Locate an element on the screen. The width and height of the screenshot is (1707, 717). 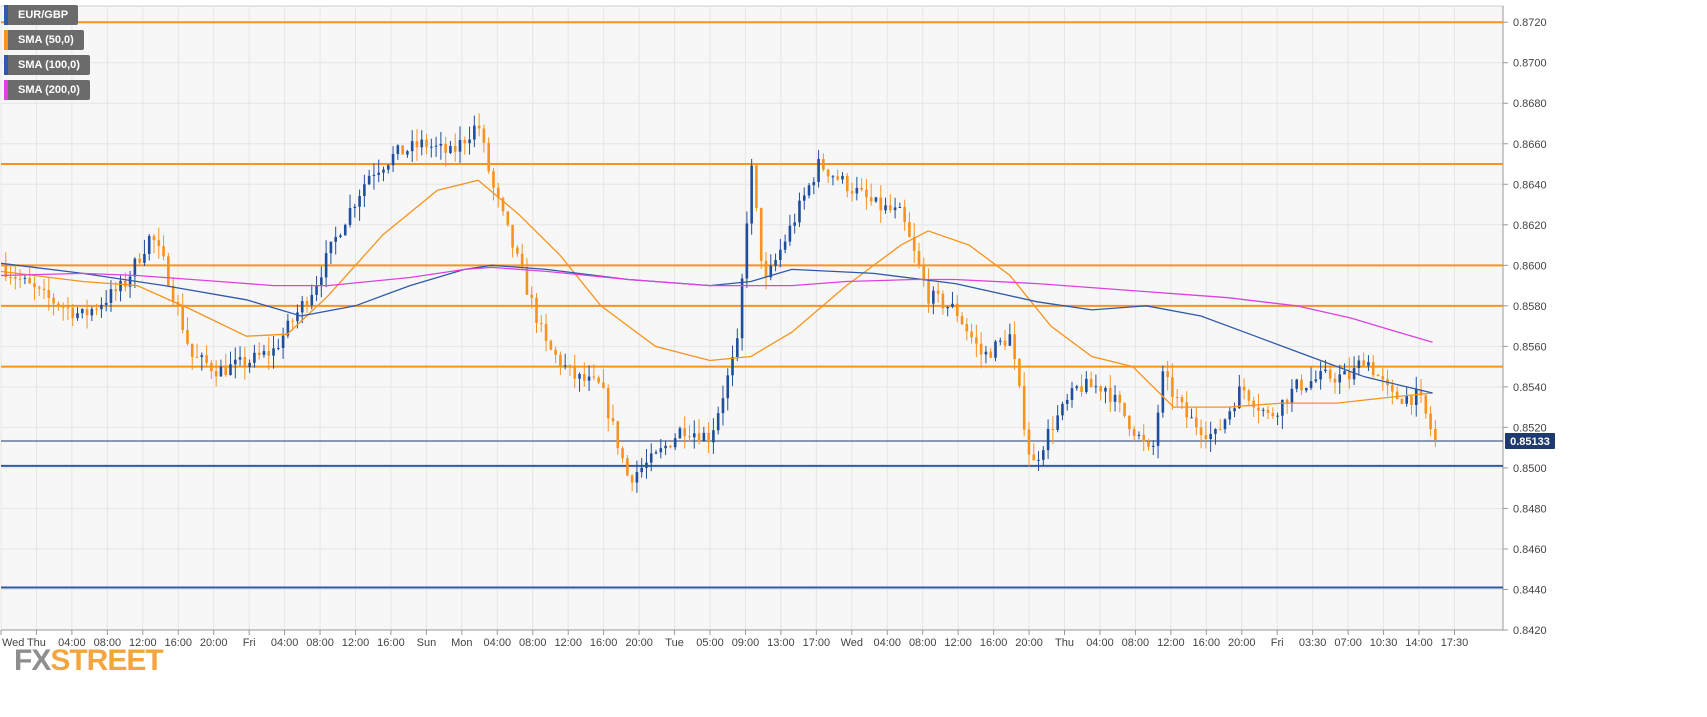
legend-label: SMA (50,0) is located at coordinates (46, 40).